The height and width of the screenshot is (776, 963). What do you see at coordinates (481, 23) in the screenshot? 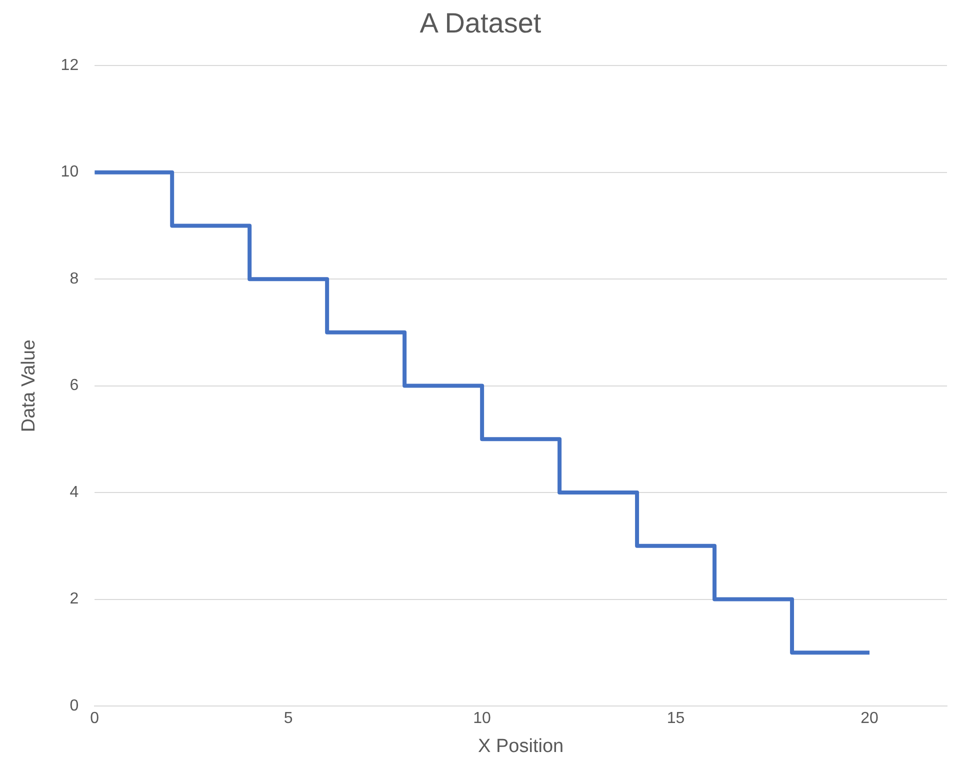
I see `chart-title: A Dataset` at bounding box center [481, 23].